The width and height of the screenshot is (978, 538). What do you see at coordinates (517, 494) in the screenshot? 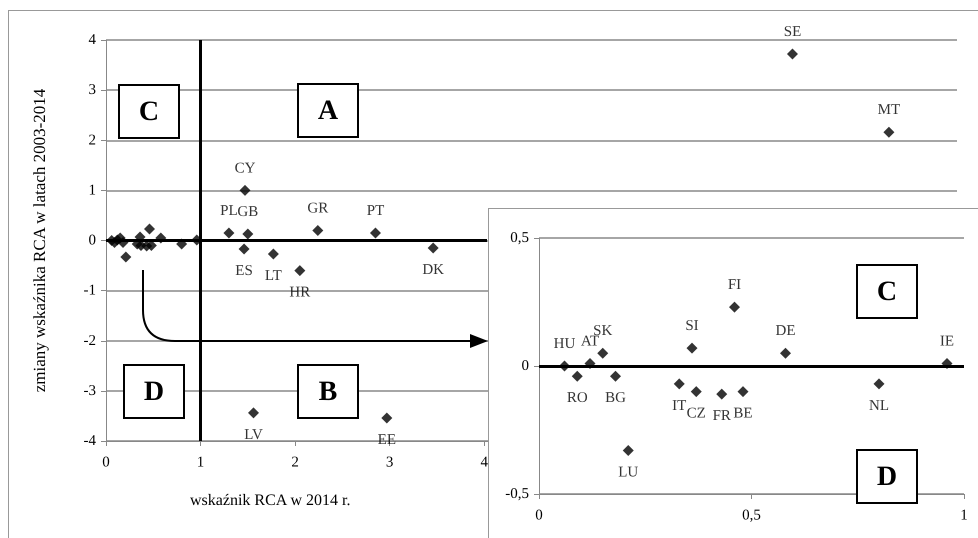
I see `y-tick-label: -0,5` at bounding box center [517, 494].